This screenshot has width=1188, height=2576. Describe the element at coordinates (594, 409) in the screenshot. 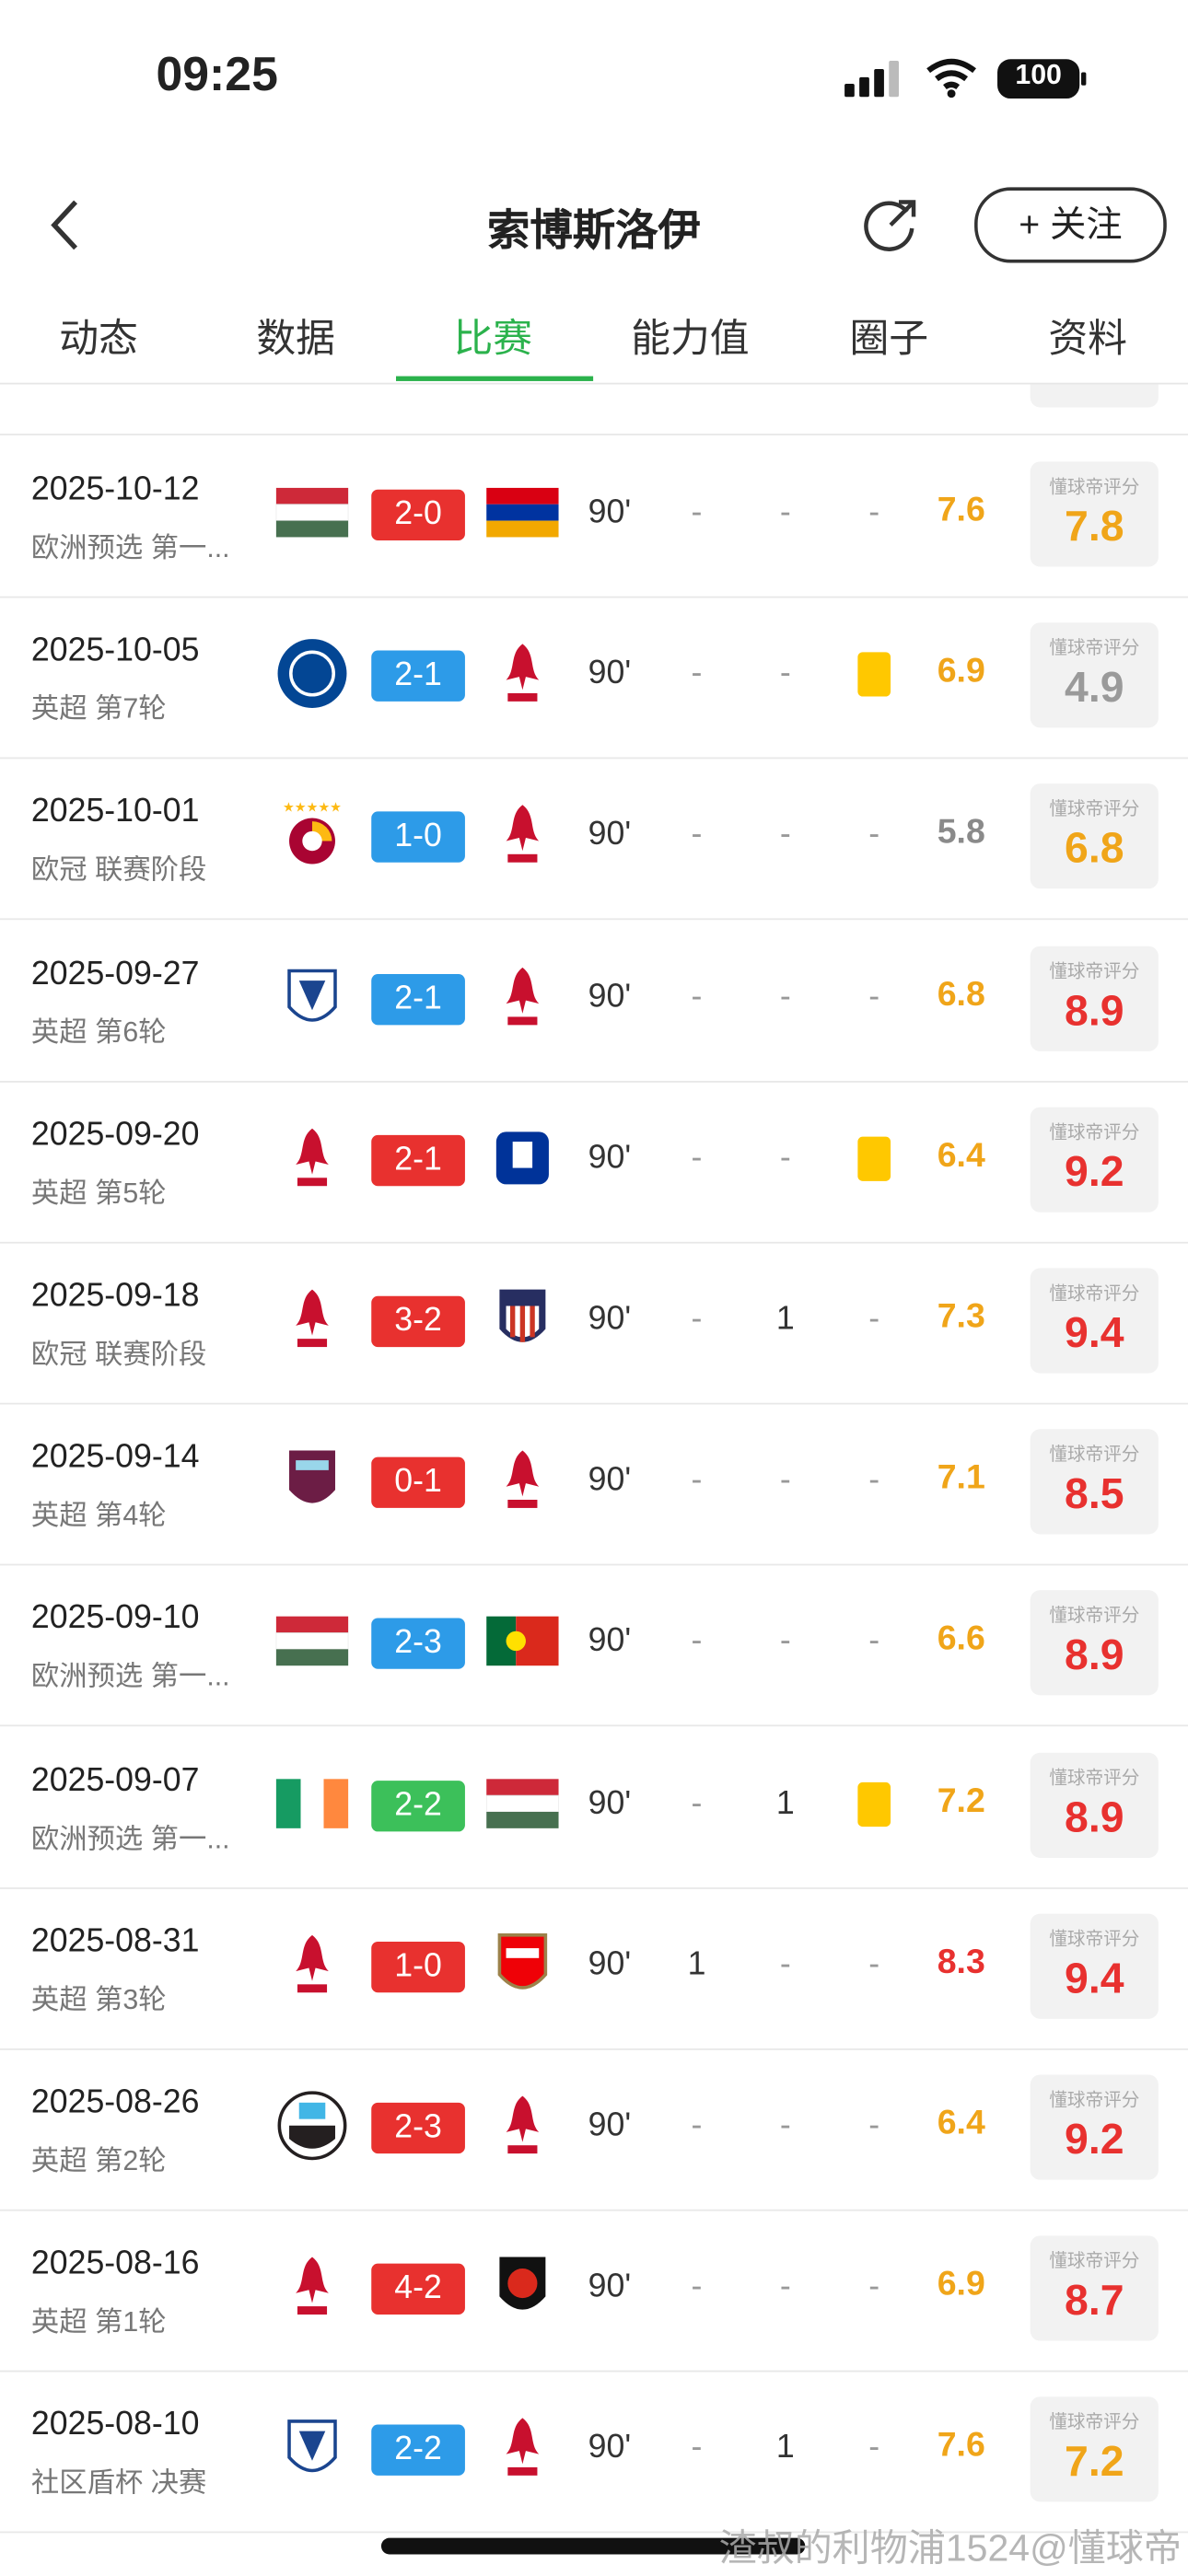

I see `partial-row` at that location.